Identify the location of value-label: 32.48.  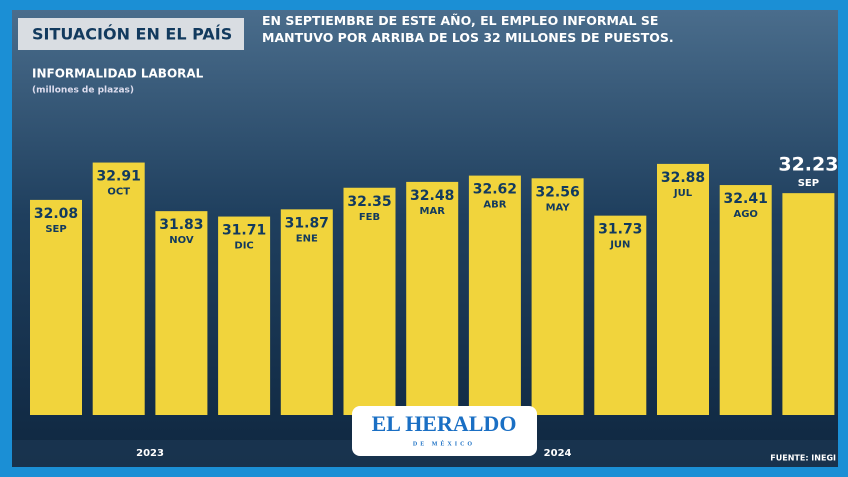
(432, 196).